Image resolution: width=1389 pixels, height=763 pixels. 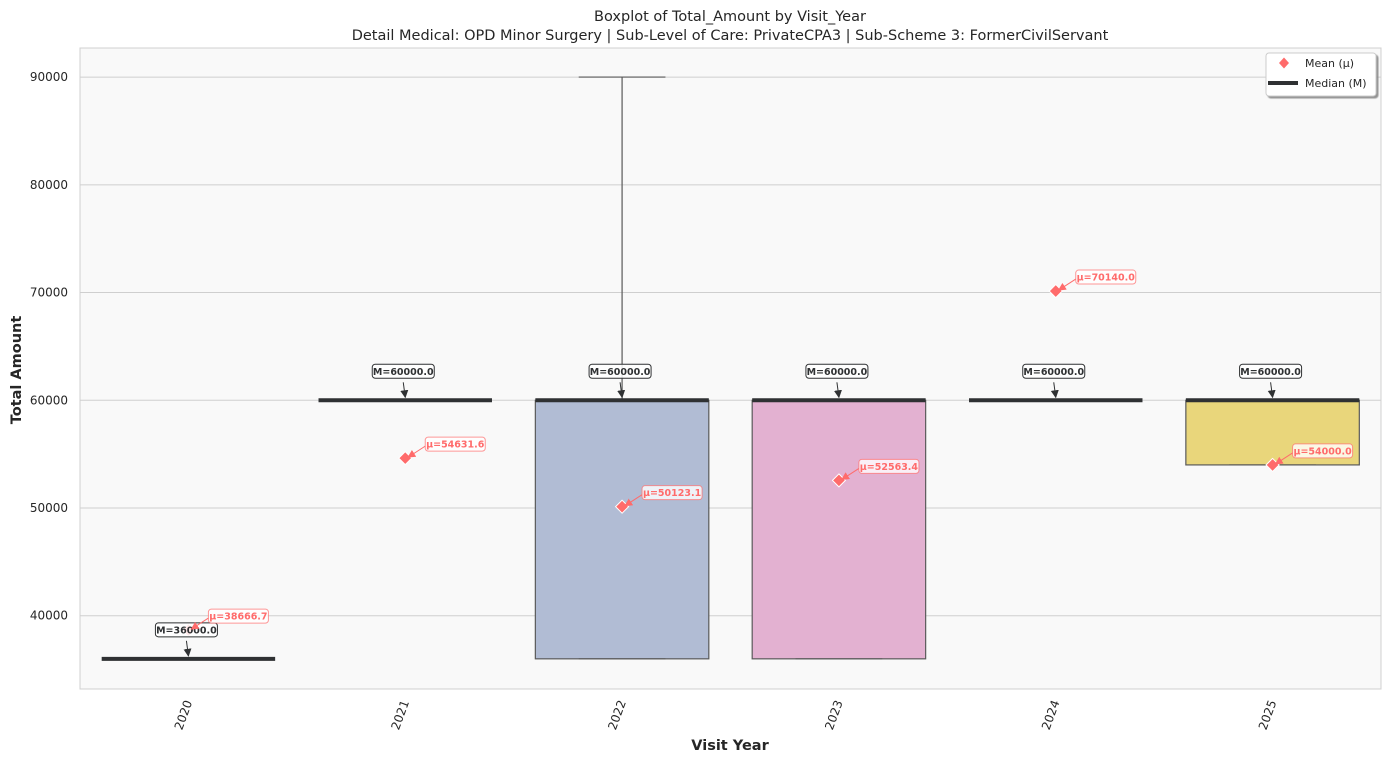 I want to click on median-arrow-2020, so click(x=187, y=648).